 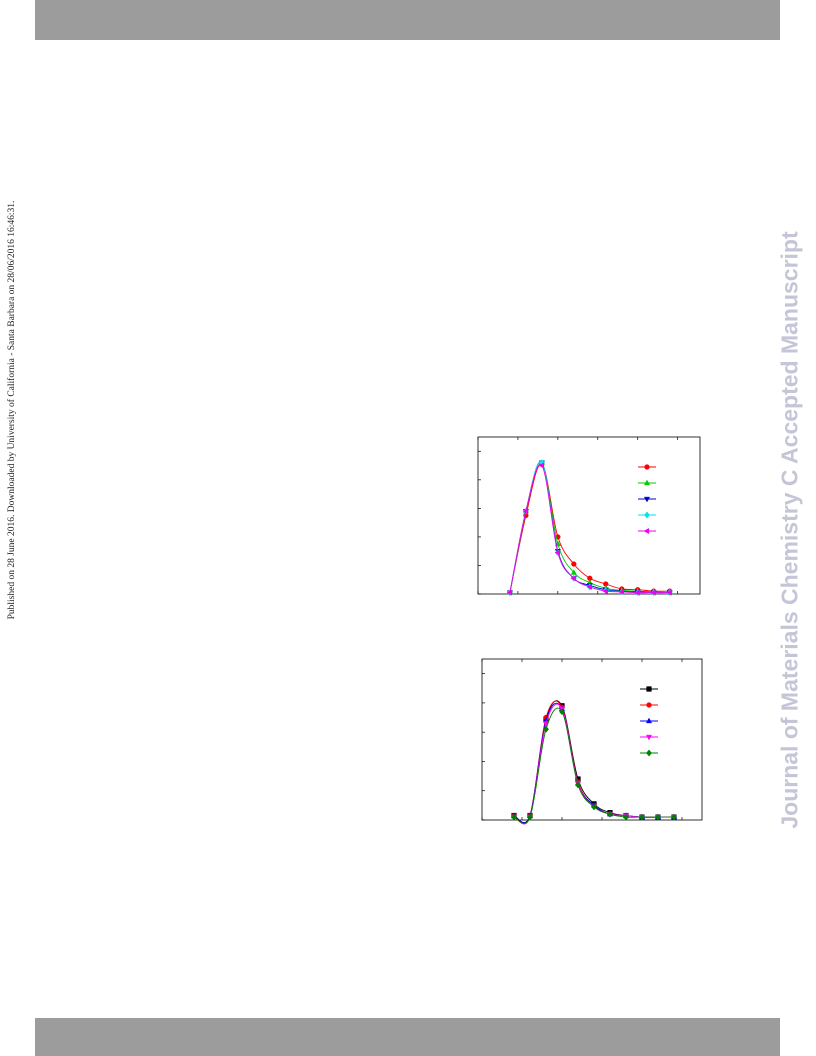 What do you see at coordinates (407, 1037) in the screenshot?
I see `footer-bar` at bounding box center [407, 1037].